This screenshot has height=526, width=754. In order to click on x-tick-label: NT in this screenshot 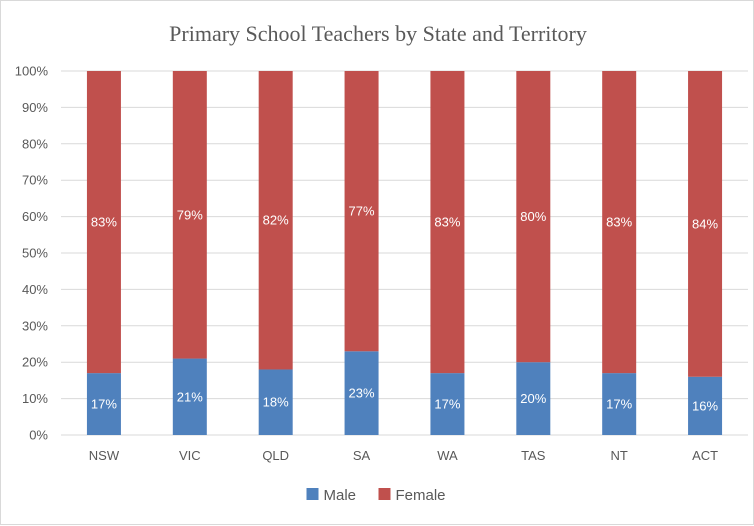, I will do `click(619, 455)`.